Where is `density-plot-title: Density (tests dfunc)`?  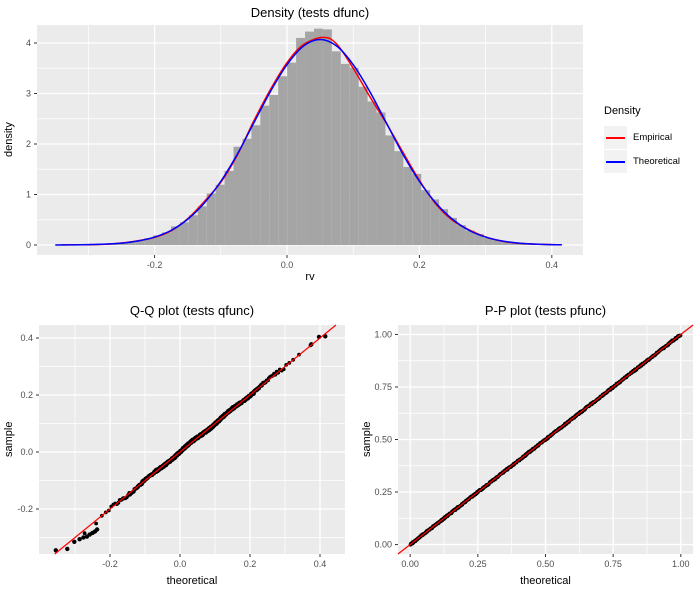 density-plot-title: Density (tests dfunc) is located at coordinates (310, 12).